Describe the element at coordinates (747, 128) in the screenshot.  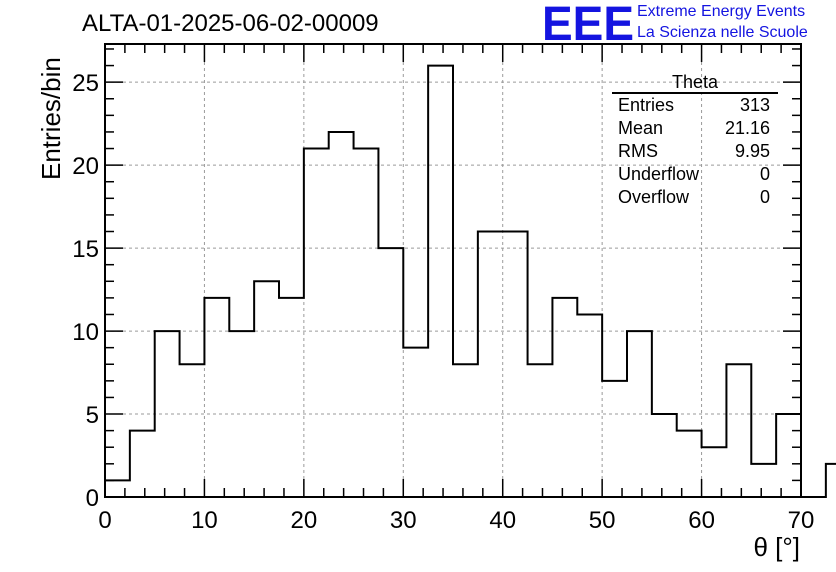
I see `stats-row-value: 21.16` at that location.